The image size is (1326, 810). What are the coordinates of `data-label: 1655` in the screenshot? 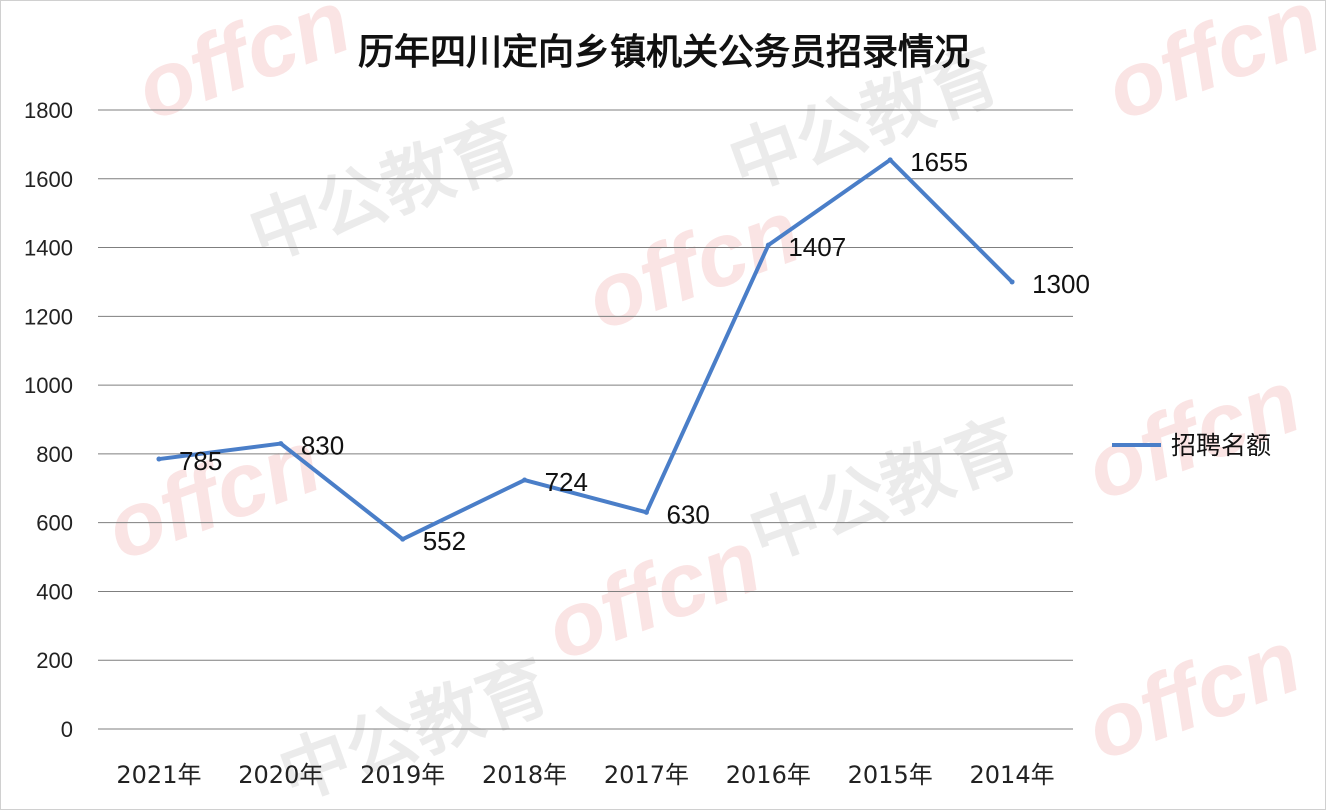 It's located at (939, 162).